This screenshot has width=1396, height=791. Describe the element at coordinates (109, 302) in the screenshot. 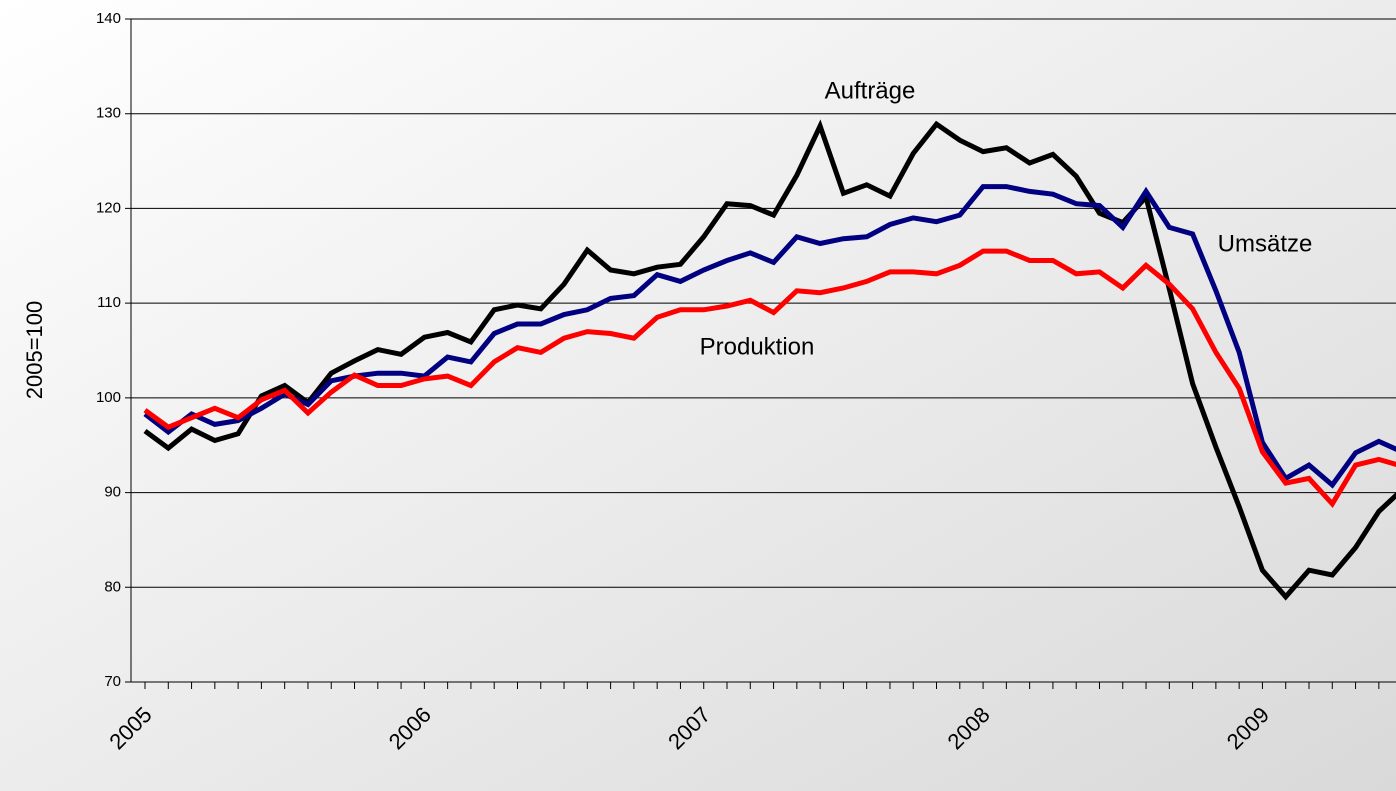

I see `y-tick-label: 110` at that location.